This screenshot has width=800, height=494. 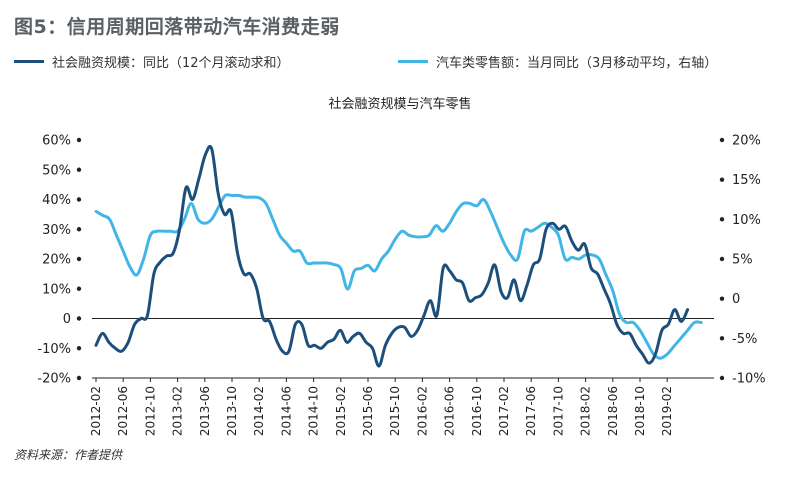 I want to click on y-right-tick-label: -10%, so click(x=749, y=379).